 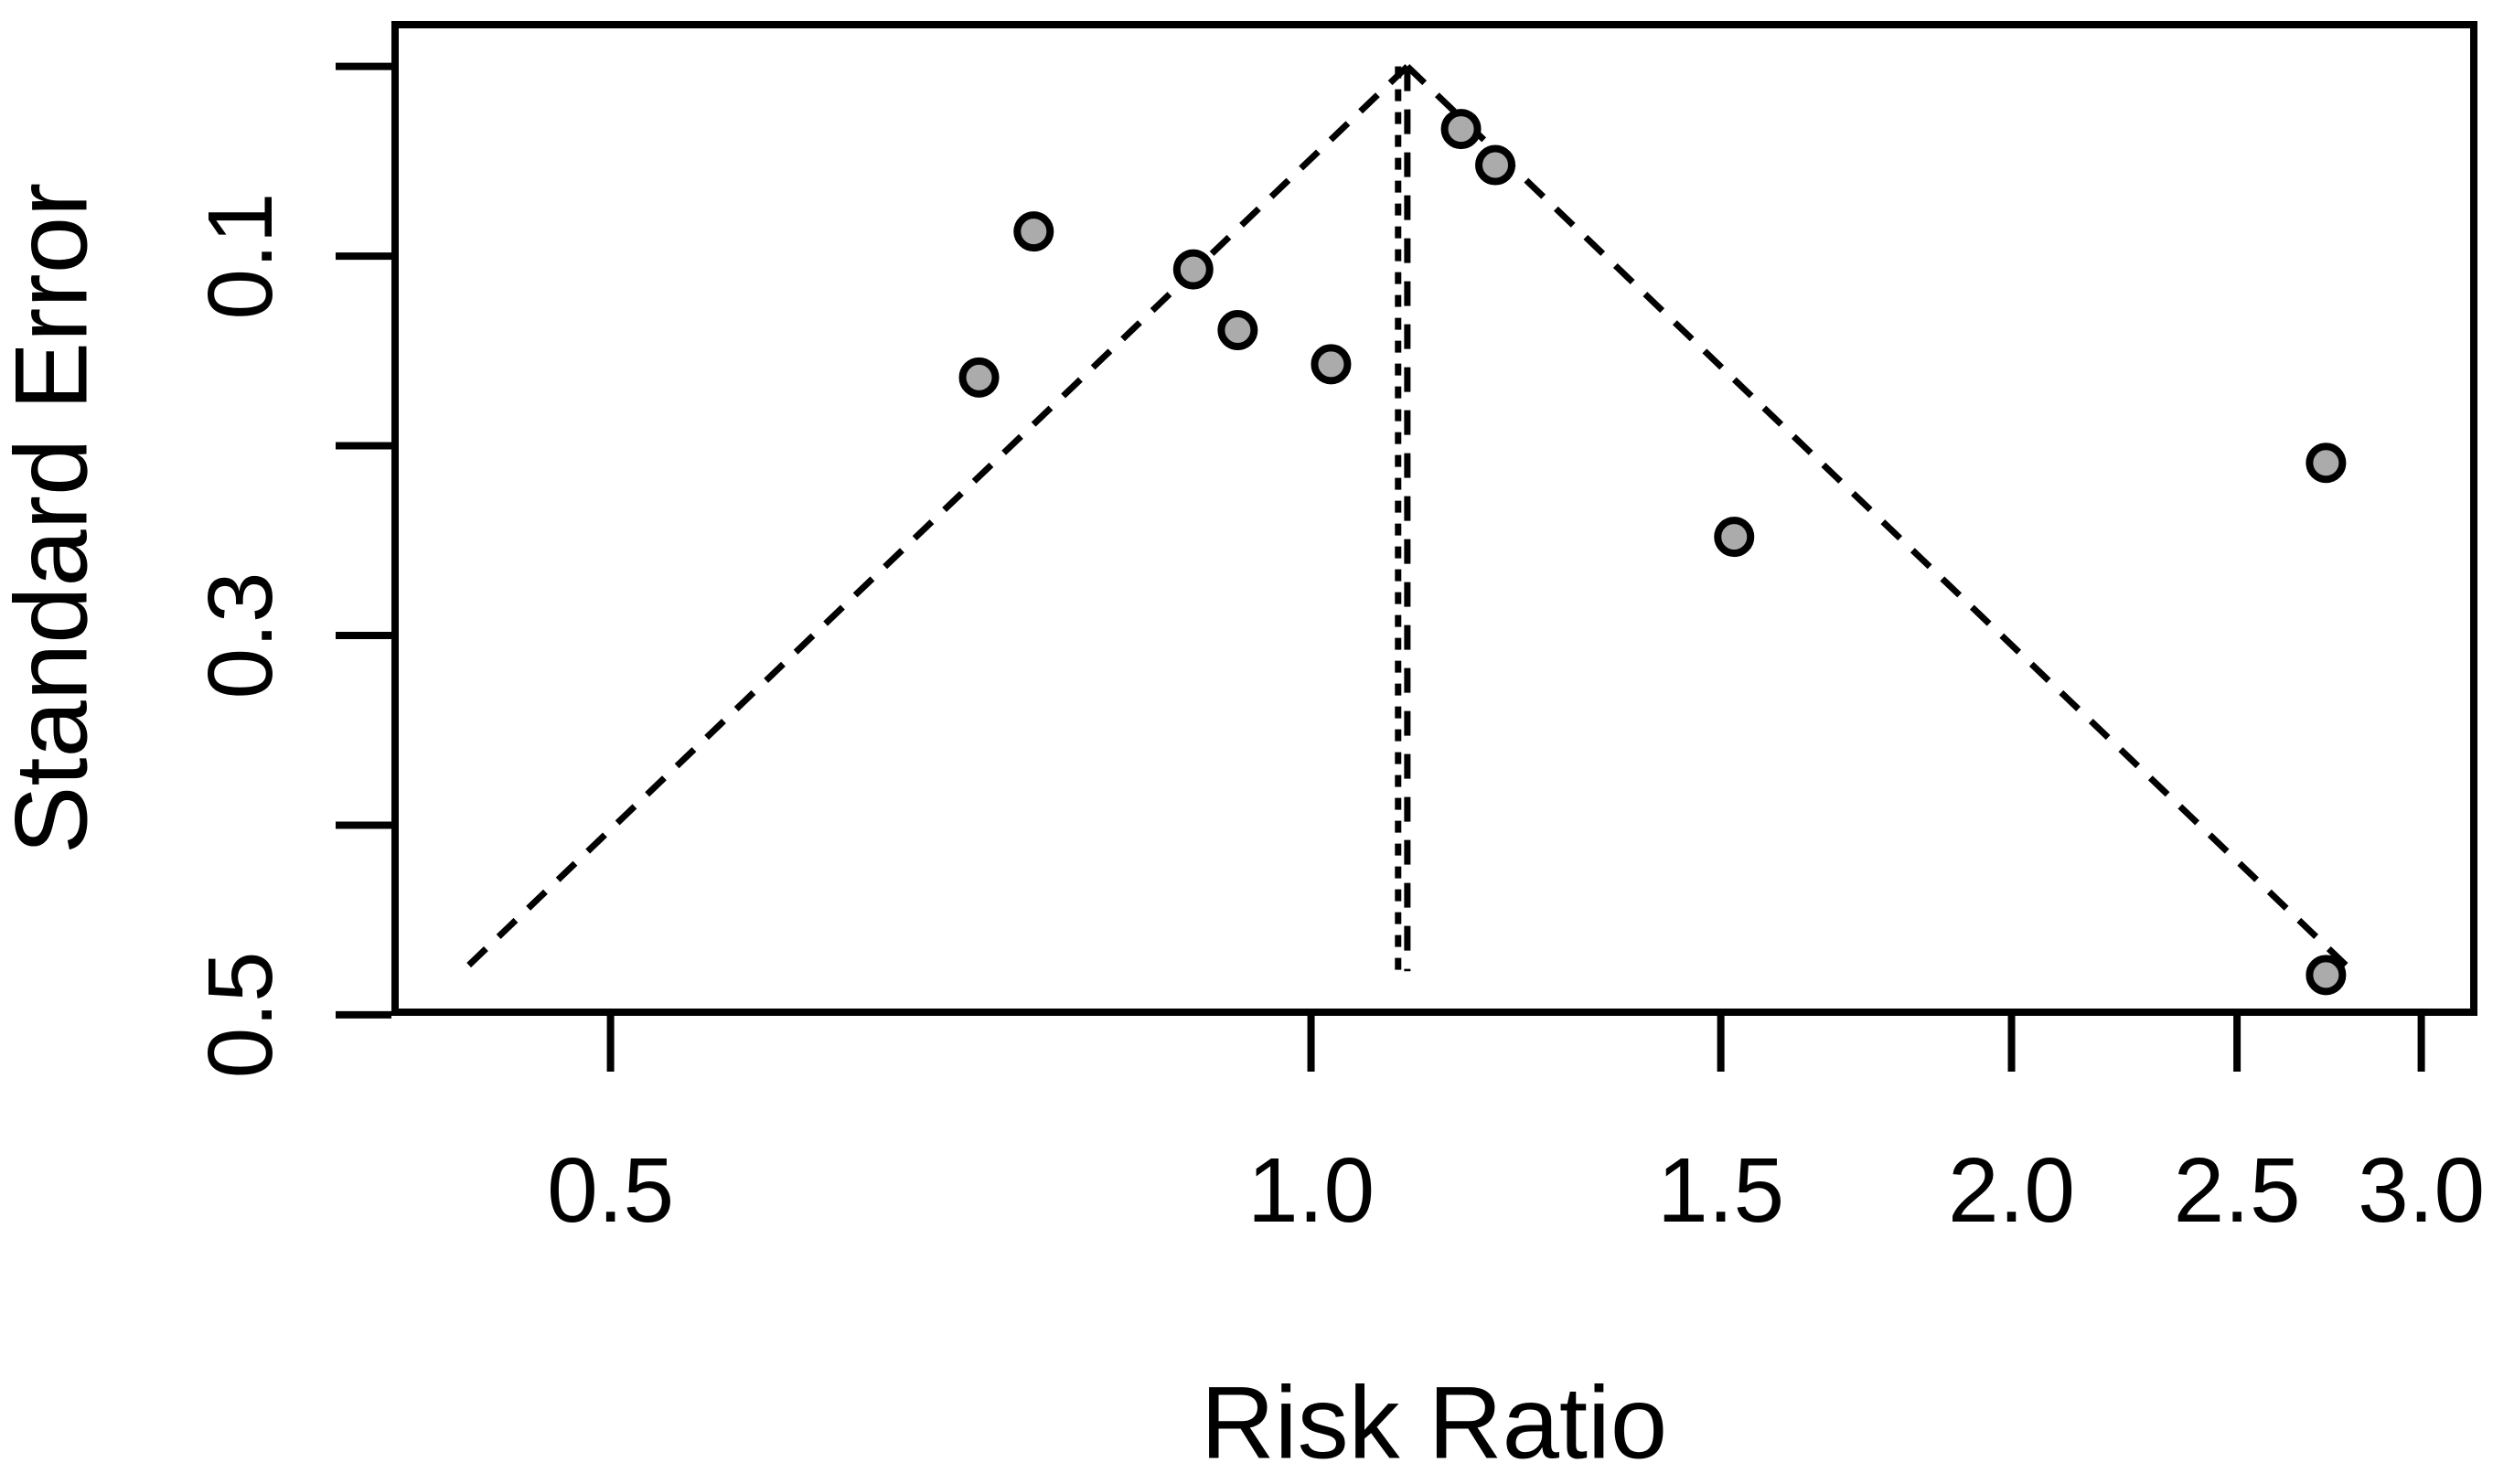 What do you see at coordinates (610, 1190) in the screenshot?
I see `x-axis-tick-label: 0.5` at bounding box center [610, 1190].